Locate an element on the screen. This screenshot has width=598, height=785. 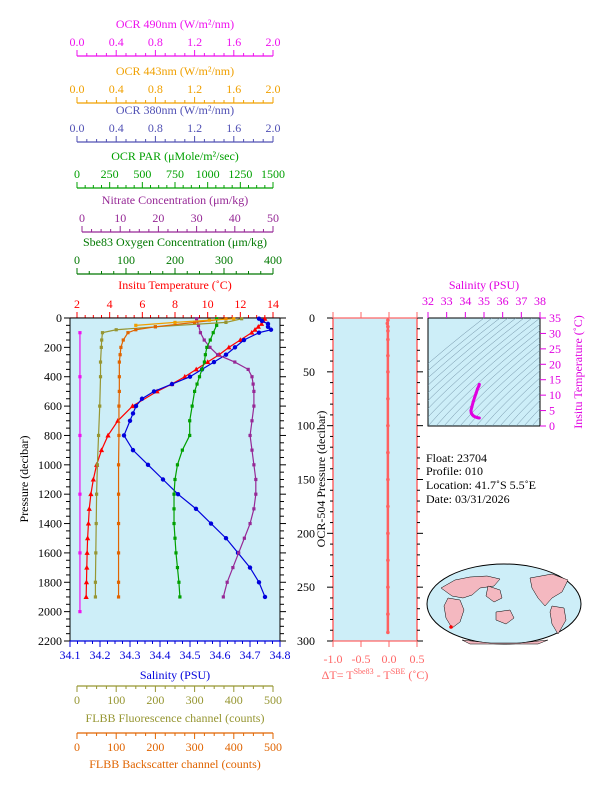
map-land-australia is located at coordinates (505, 617).